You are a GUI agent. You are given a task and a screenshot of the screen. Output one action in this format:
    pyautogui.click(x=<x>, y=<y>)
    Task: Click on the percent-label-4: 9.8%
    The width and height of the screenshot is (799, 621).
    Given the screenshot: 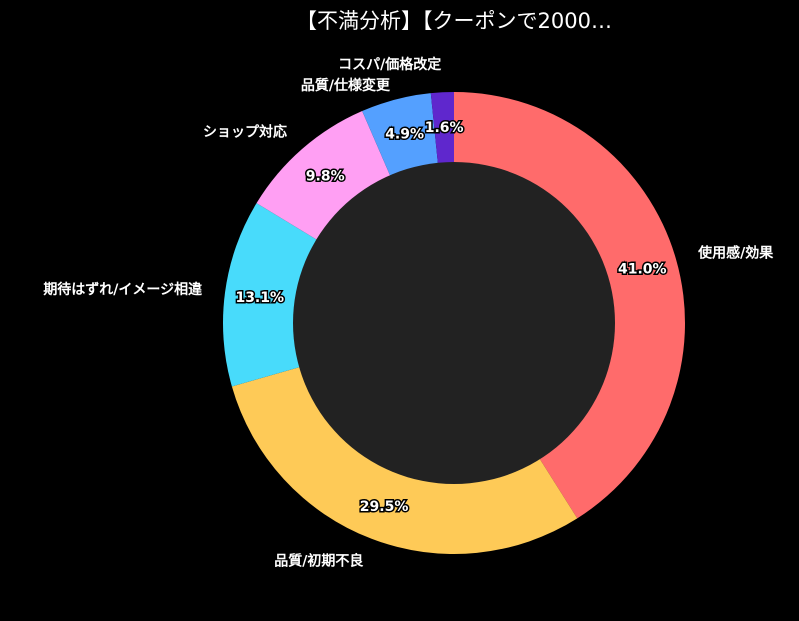 What is the action you would take?
    pyautogui.click(x=325, y=176)
    